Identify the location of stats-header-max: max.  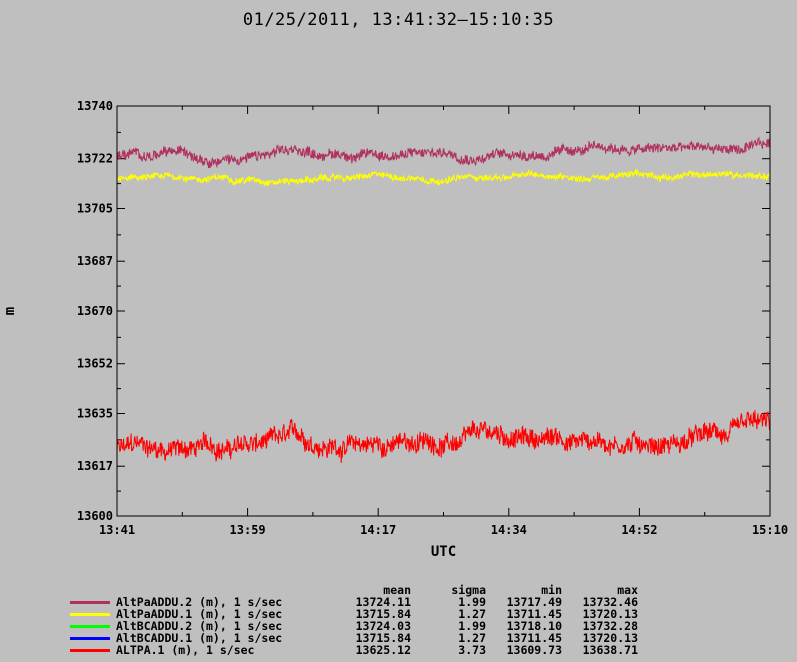
(627, 590).